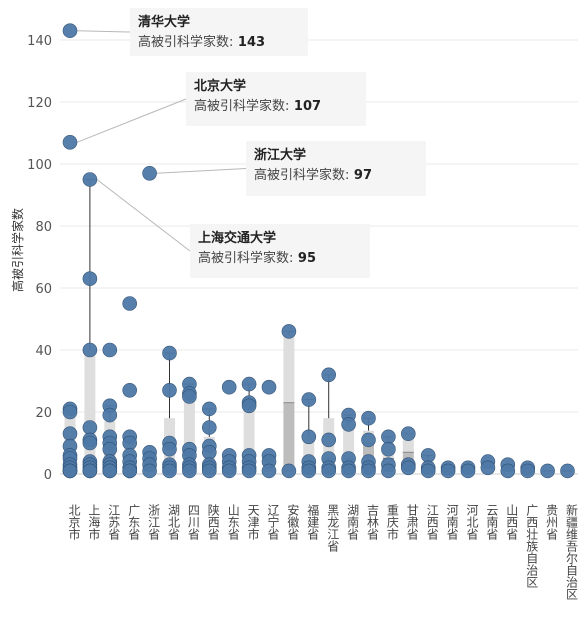 The width and height of the screenshot is (580, 622). What do you see at coordinates (305, 106) in the screenshot?
I see `annotation-value: 107` at bounding box center [305, 106].